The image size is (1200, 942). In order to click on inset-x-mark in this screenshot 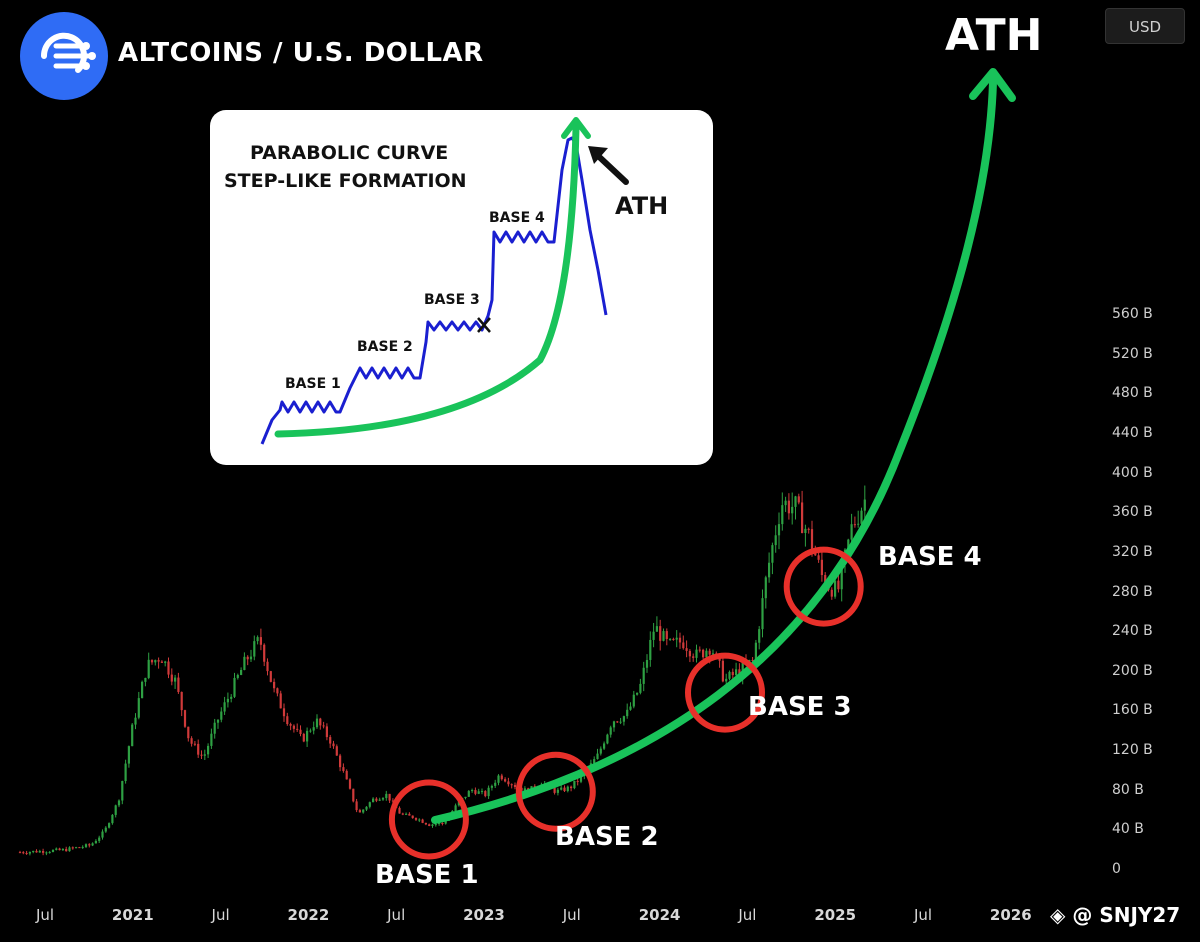, I will do `click(484, 325)`.